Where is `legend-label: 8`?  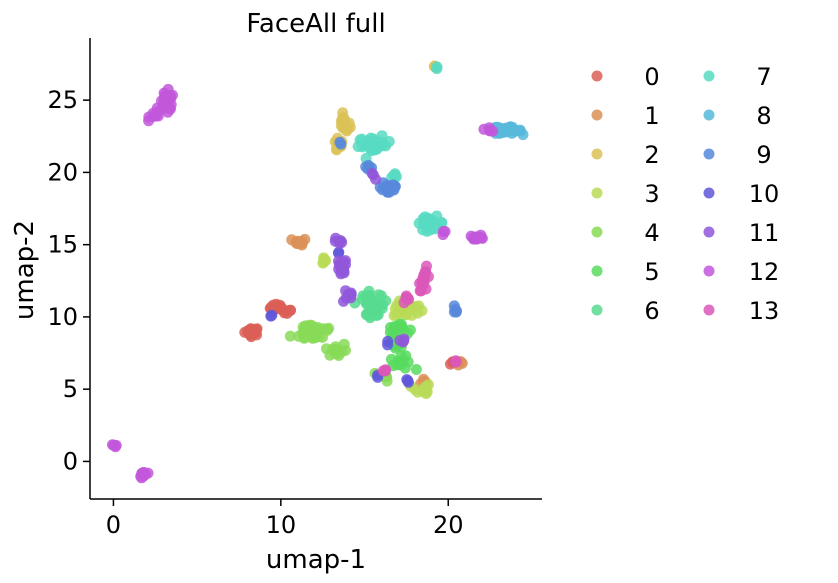
legend-label: 8 is located at coordinates (763, 116).